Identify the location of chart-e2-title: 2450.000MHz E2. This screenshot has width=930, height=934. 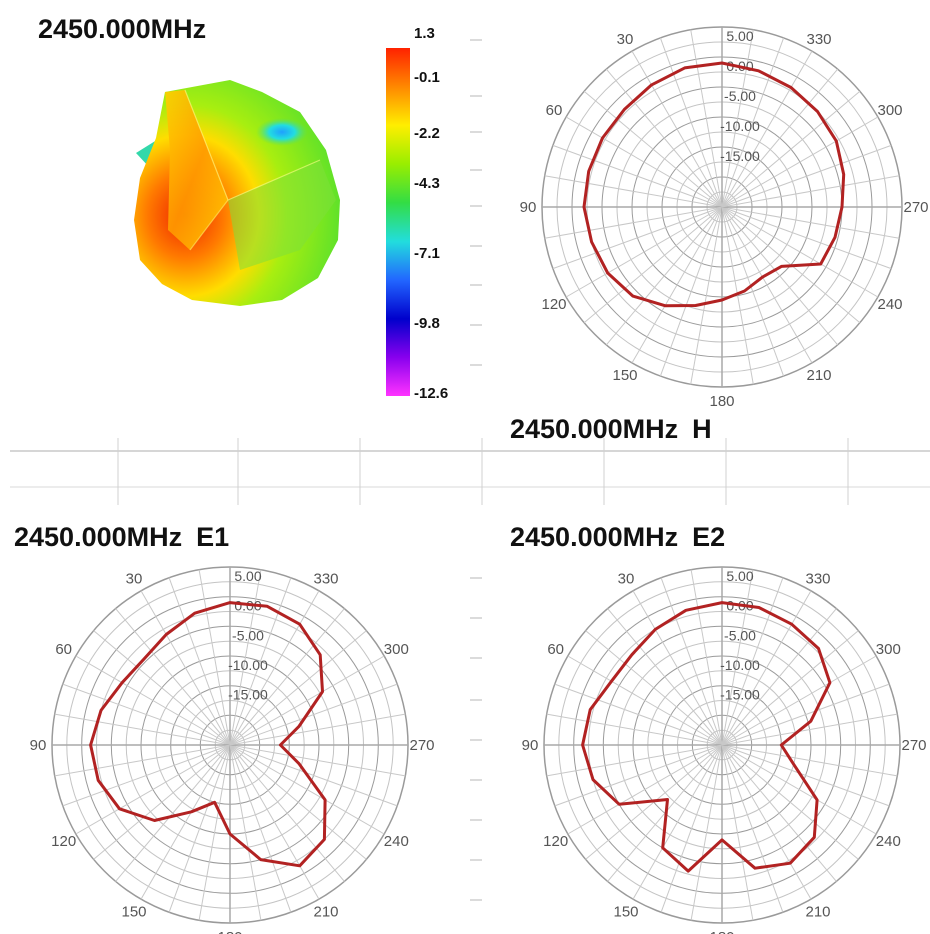
(617, 537).